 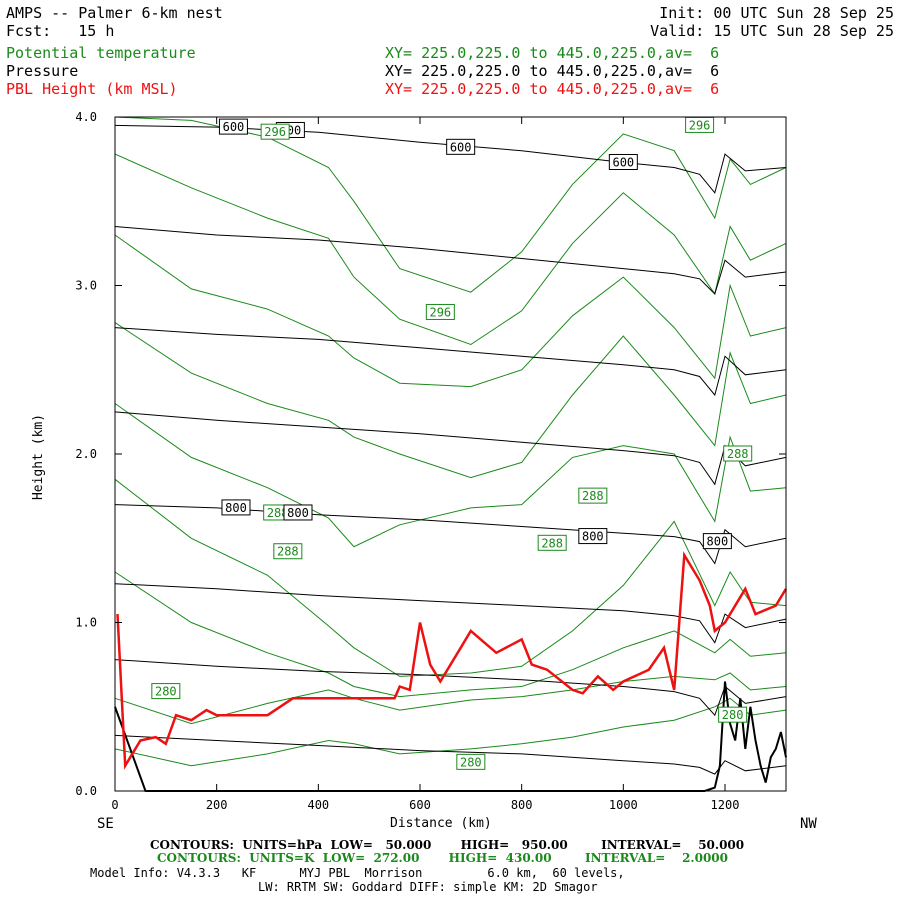 What do you see at coordinates (38, 457) in the screenshot?
I see `y-axis-label: Height (km)` at bounding box center [38, 457].